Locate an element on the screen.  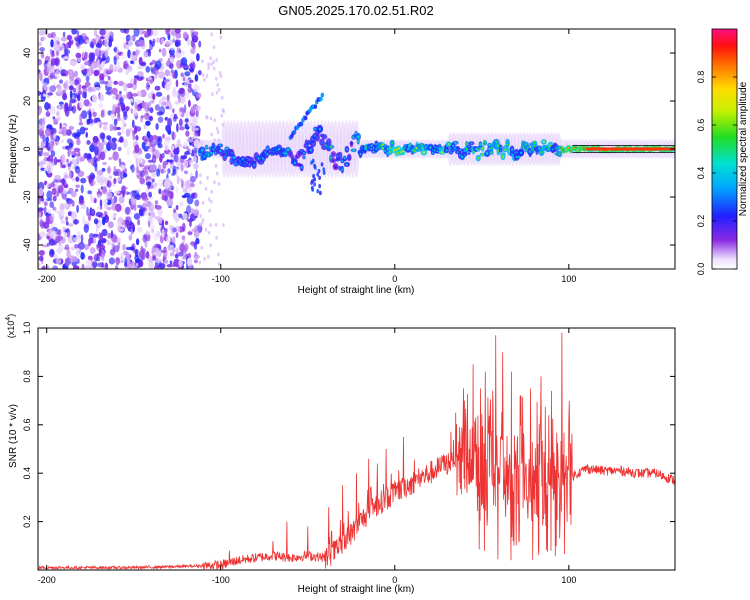
x-tick-label: 100 is located at coordinates (568, 580).